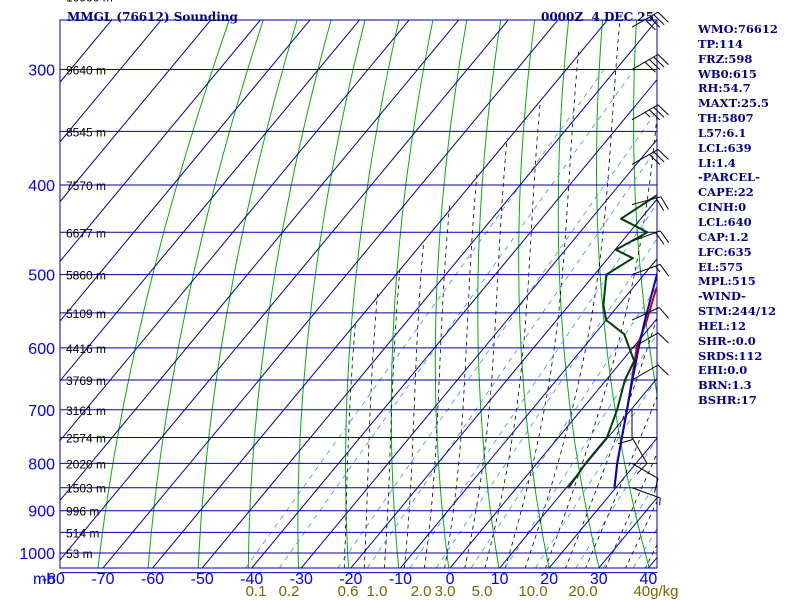  Describe the element at coordinates (723, 236) in the screenshot. I see `param-cap: CAP:1.2` at that location.